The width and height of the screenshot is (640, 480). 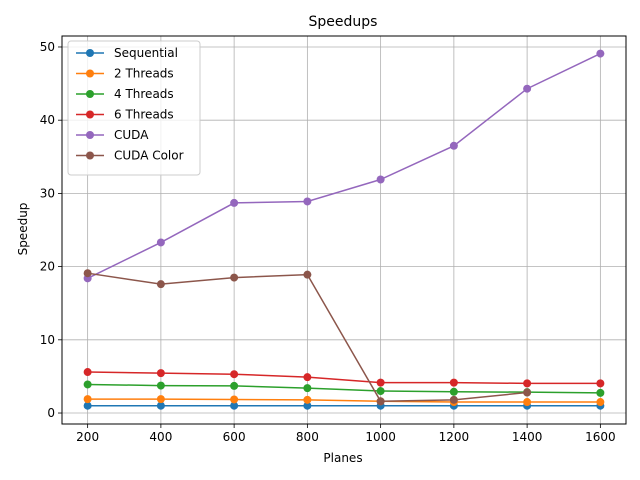 I want to click on x-tick-label: 1200, so click(x=454, y=437).